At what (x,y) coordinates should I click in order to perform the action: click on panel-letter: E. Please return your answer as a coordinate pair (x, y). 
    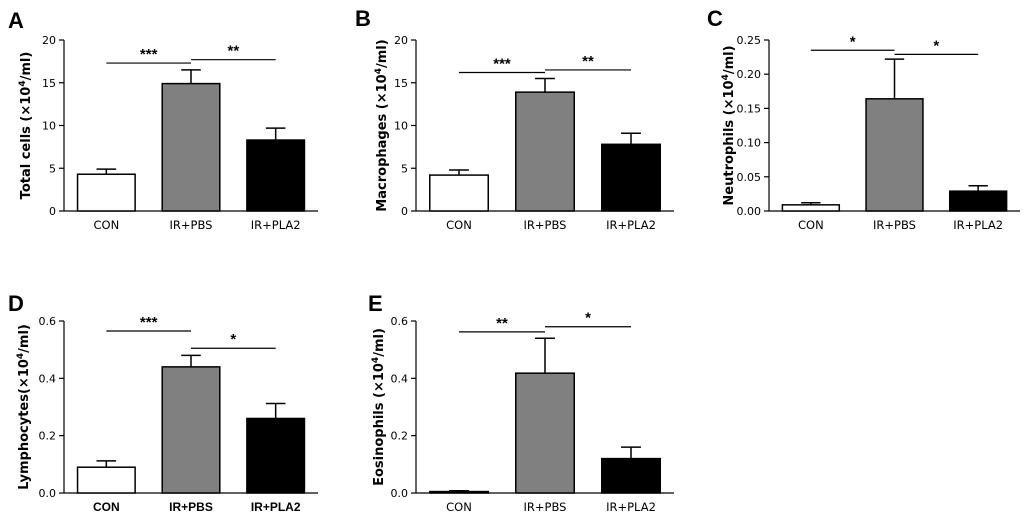
    Looking at the image, I should click on (375, 303).